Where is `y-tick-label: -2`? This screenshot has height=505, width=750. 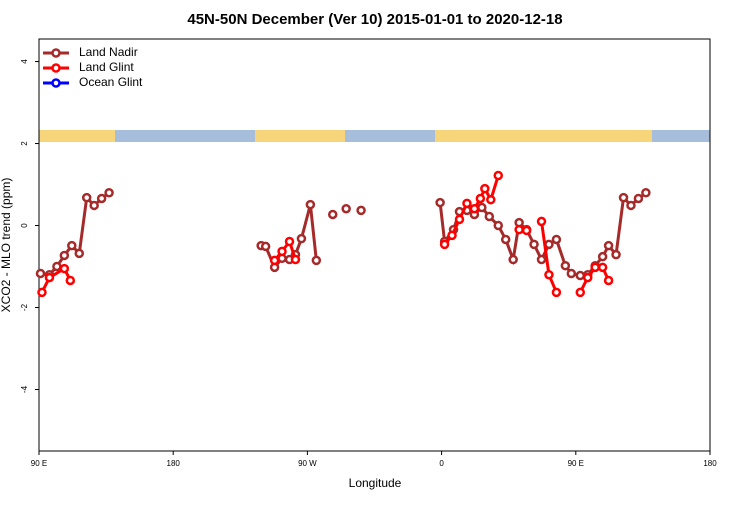
y-tick-label: -2 is located at coordinates (24, 307).